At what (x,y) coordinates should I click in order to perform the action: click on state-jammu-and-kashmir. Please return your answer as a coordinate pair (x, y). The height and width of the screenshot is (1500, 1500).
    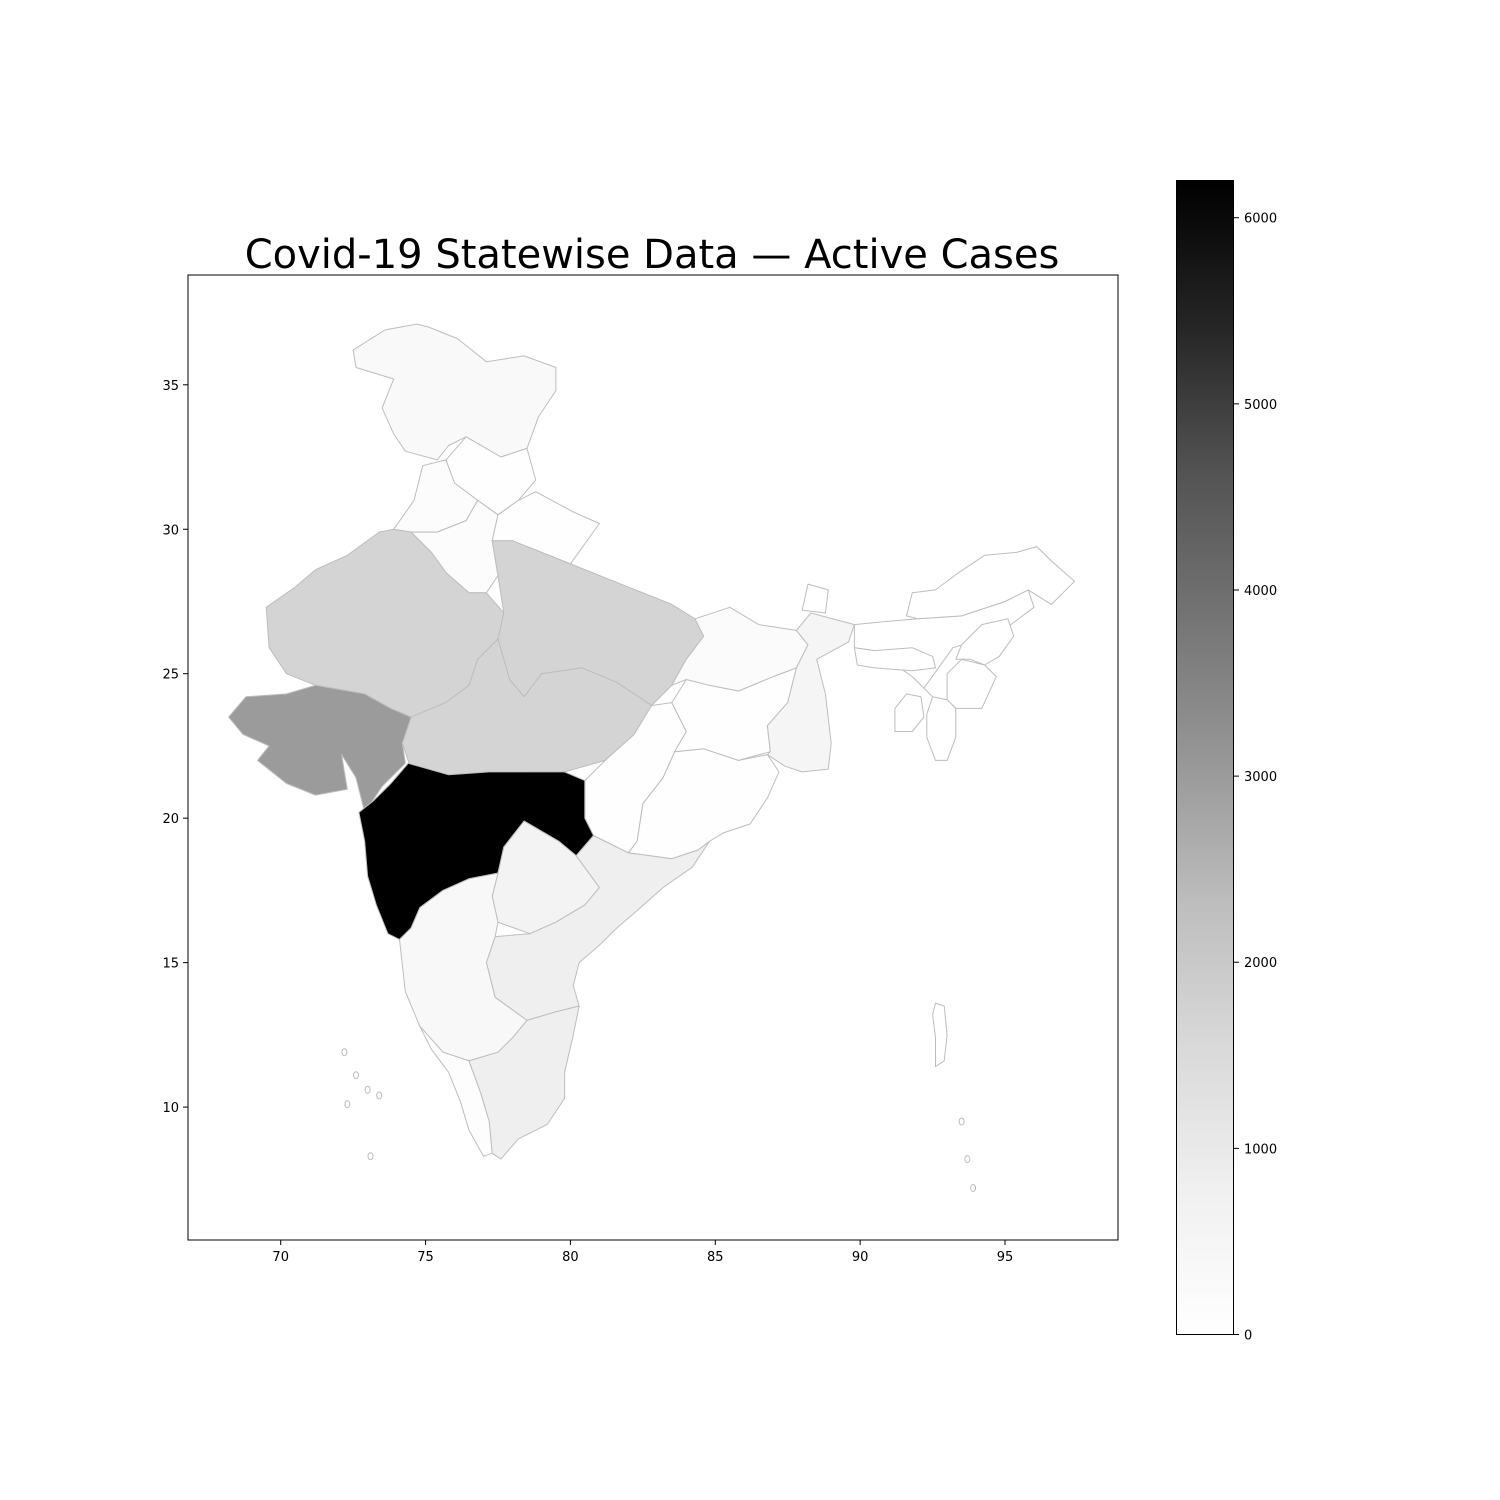
    Looking at the image, I should click on (454, 392).